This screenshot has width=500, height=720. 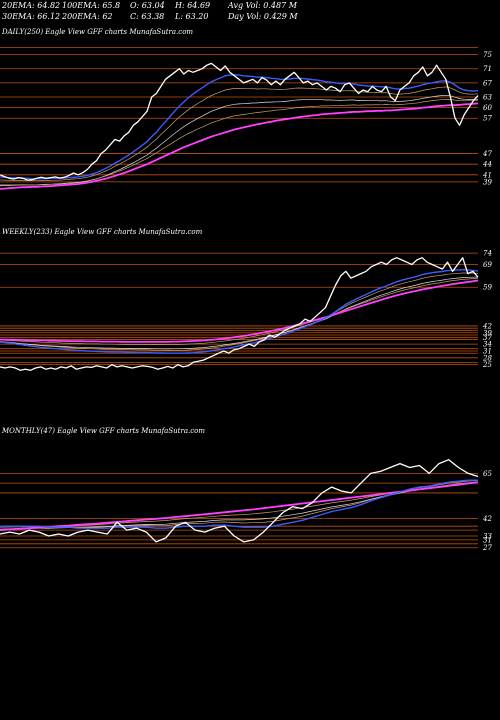 I want to click on monthly-ytick-label-1: 42, so click(x=487, y=519).